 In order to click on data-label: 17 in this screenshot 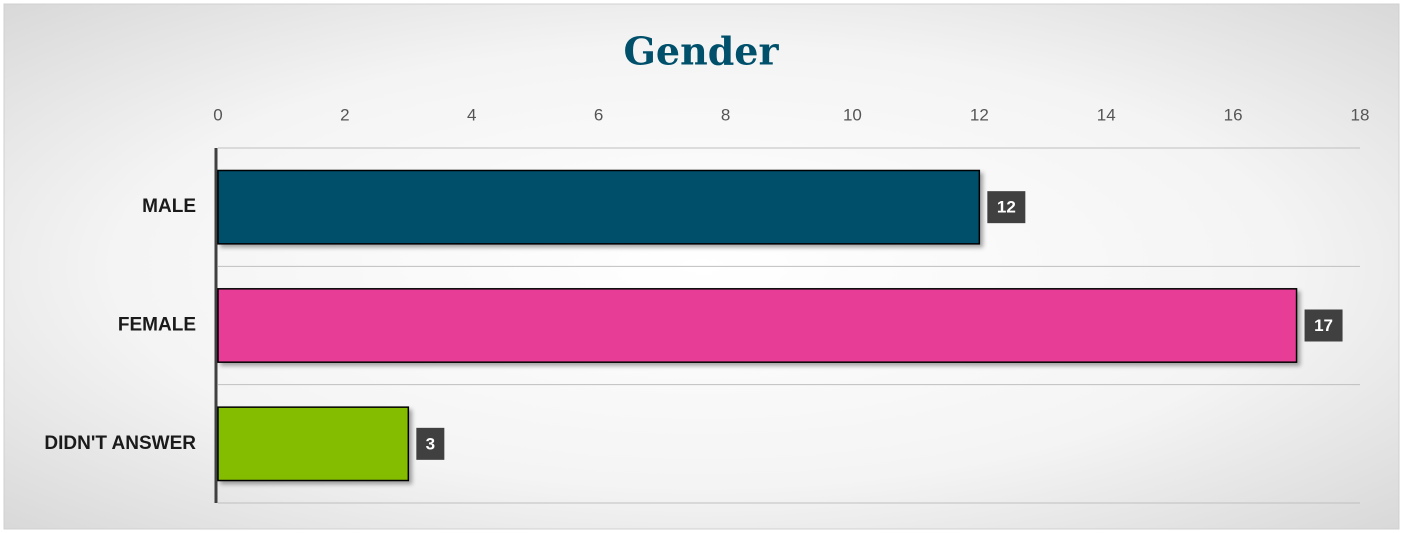, I will do `click(1323, 325)`.